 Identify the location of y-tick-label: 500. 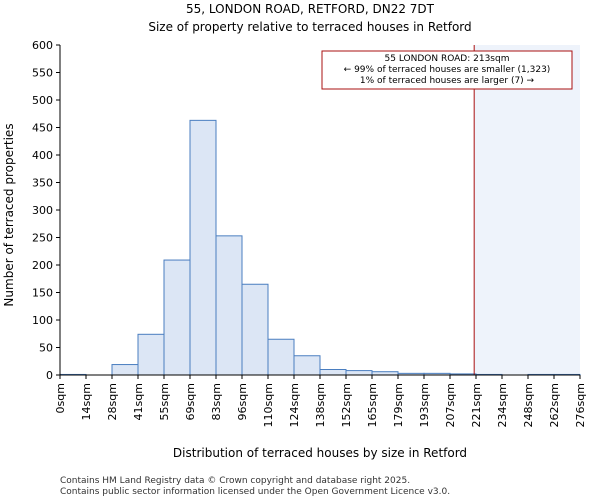
(42, 100).